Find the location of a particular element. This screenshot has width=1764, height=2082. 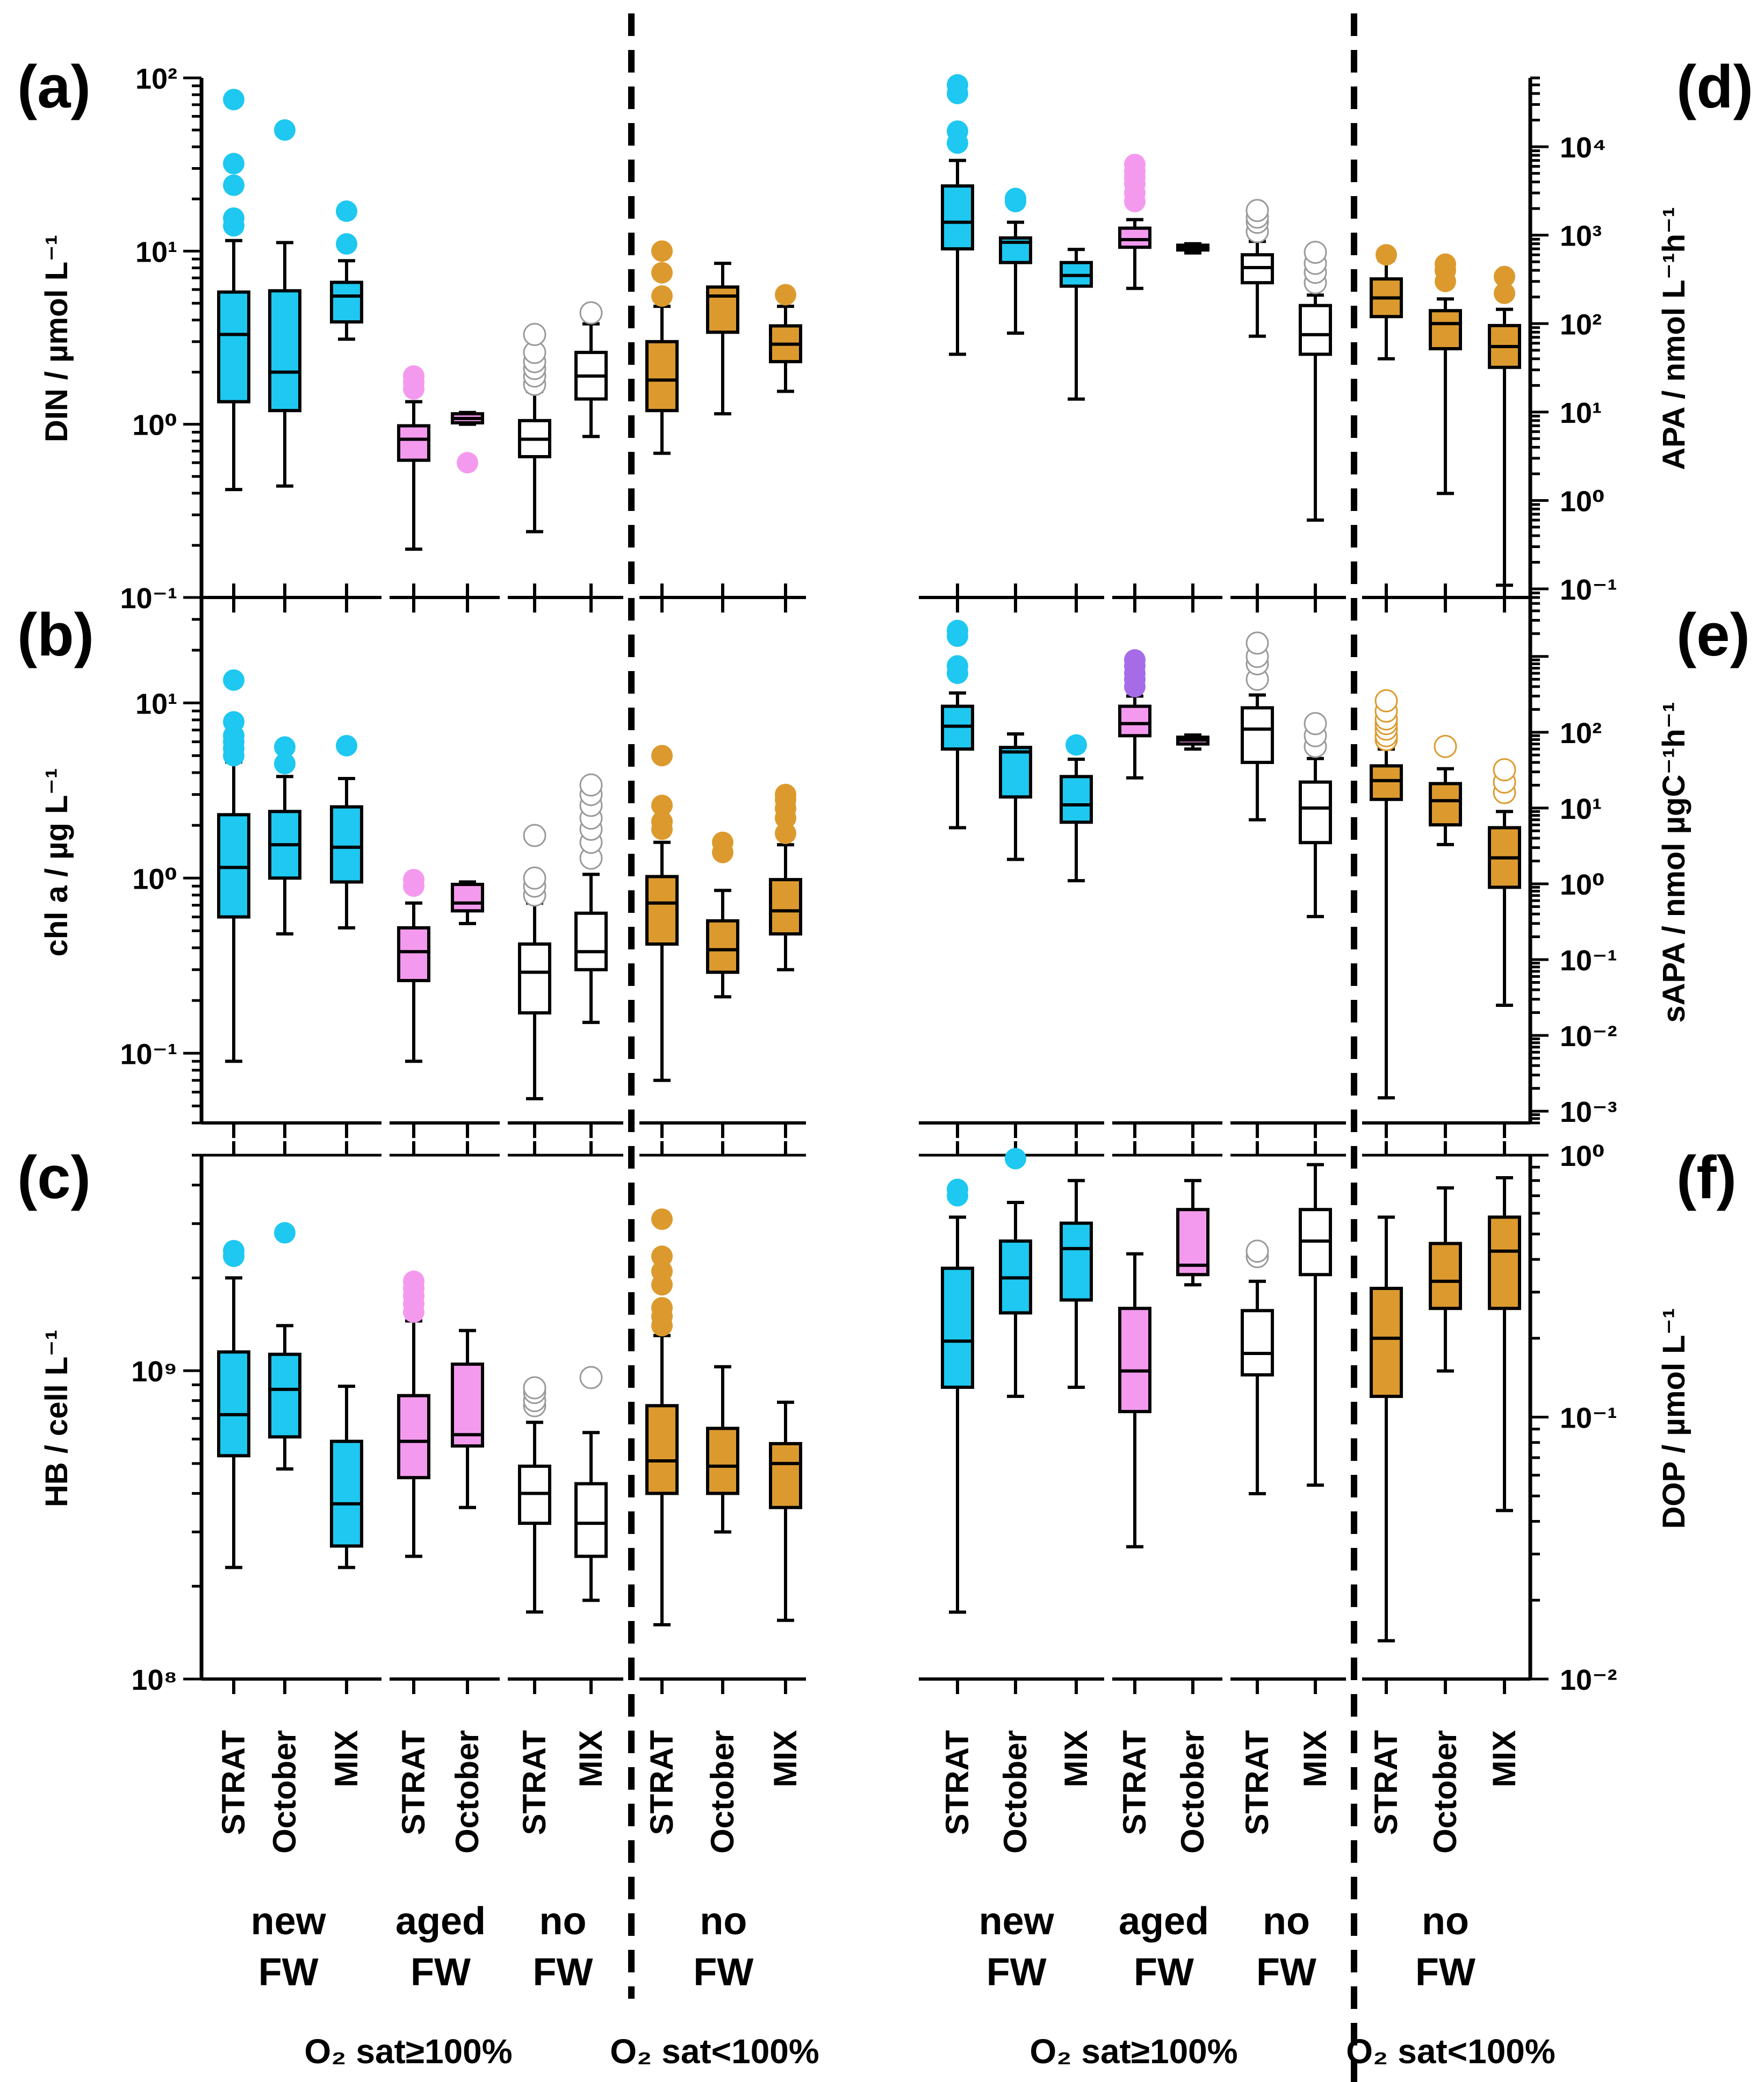

panel-b: (b) 10⁻¹ 10⁰ 10¹ chl a / µg L⁻¹ is located at coordinates (412, 860).